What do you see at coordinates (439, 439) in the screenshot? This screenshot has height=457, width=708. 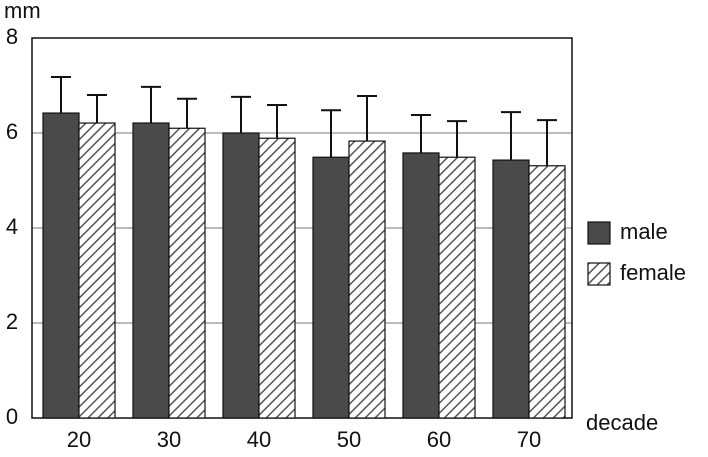 I see `x-tick-label: 60` at bounding box center [439, 439].